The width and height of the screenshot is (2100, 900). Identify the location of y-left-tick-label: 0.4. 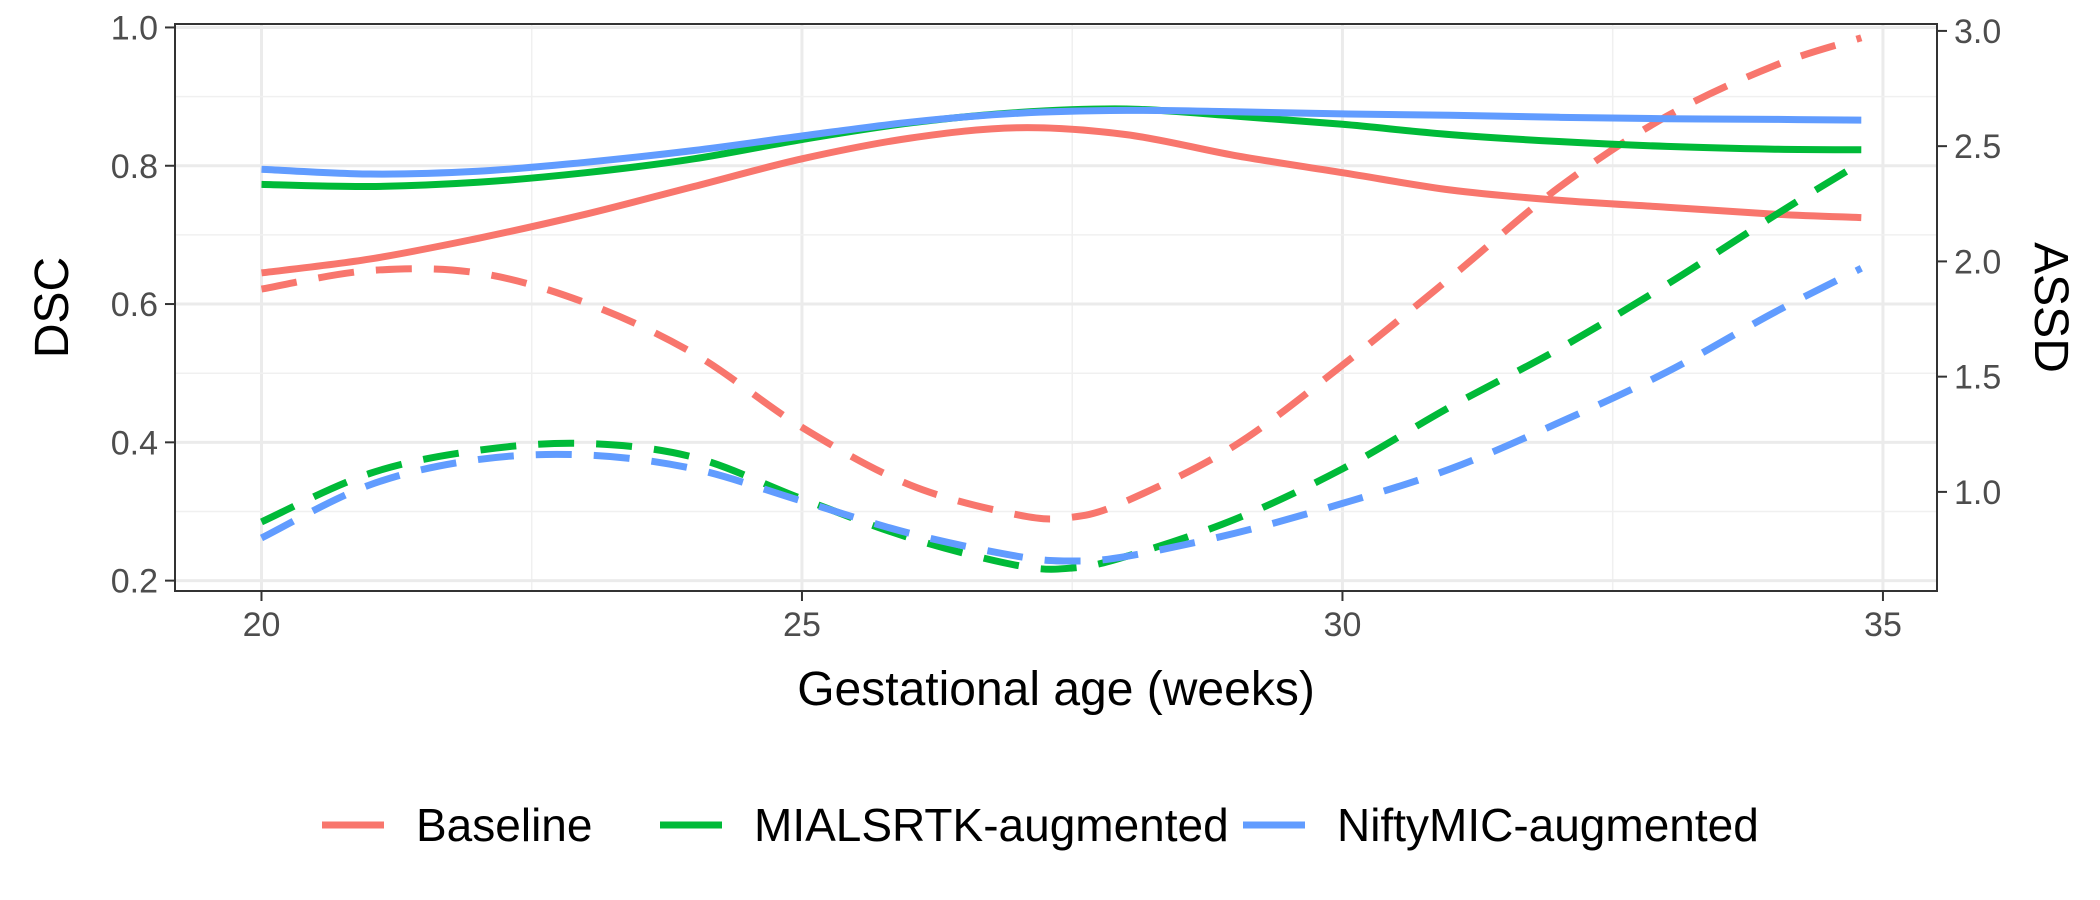
(134, 443).